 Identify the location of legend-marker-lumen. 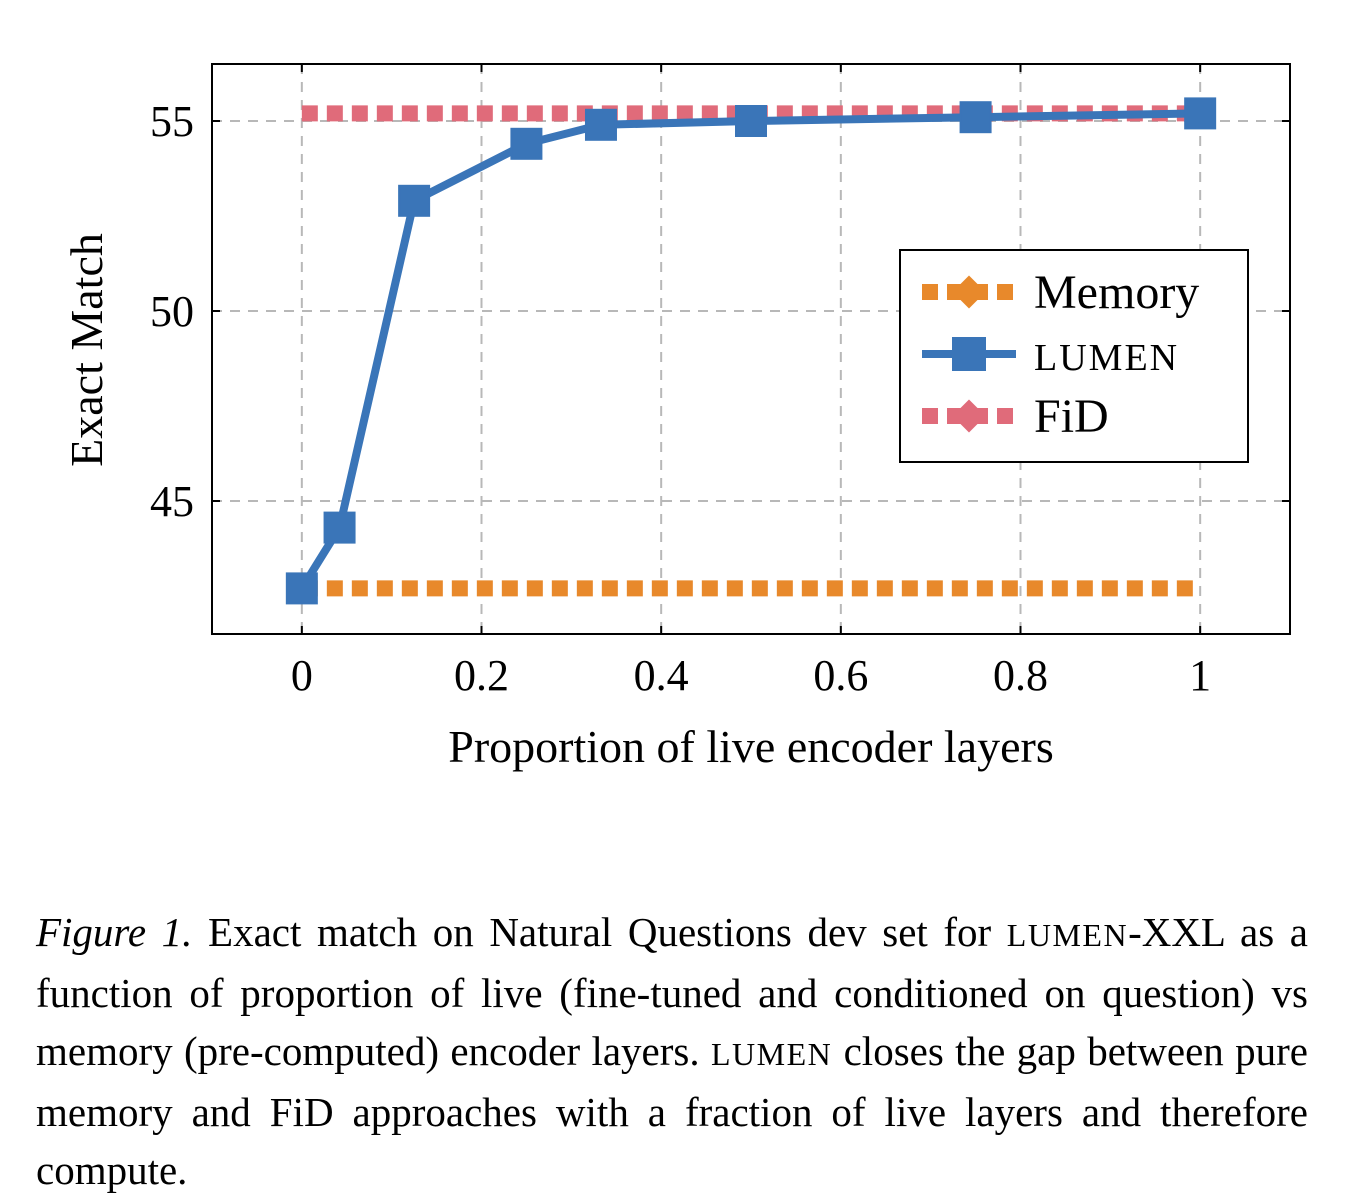
(969, 354).